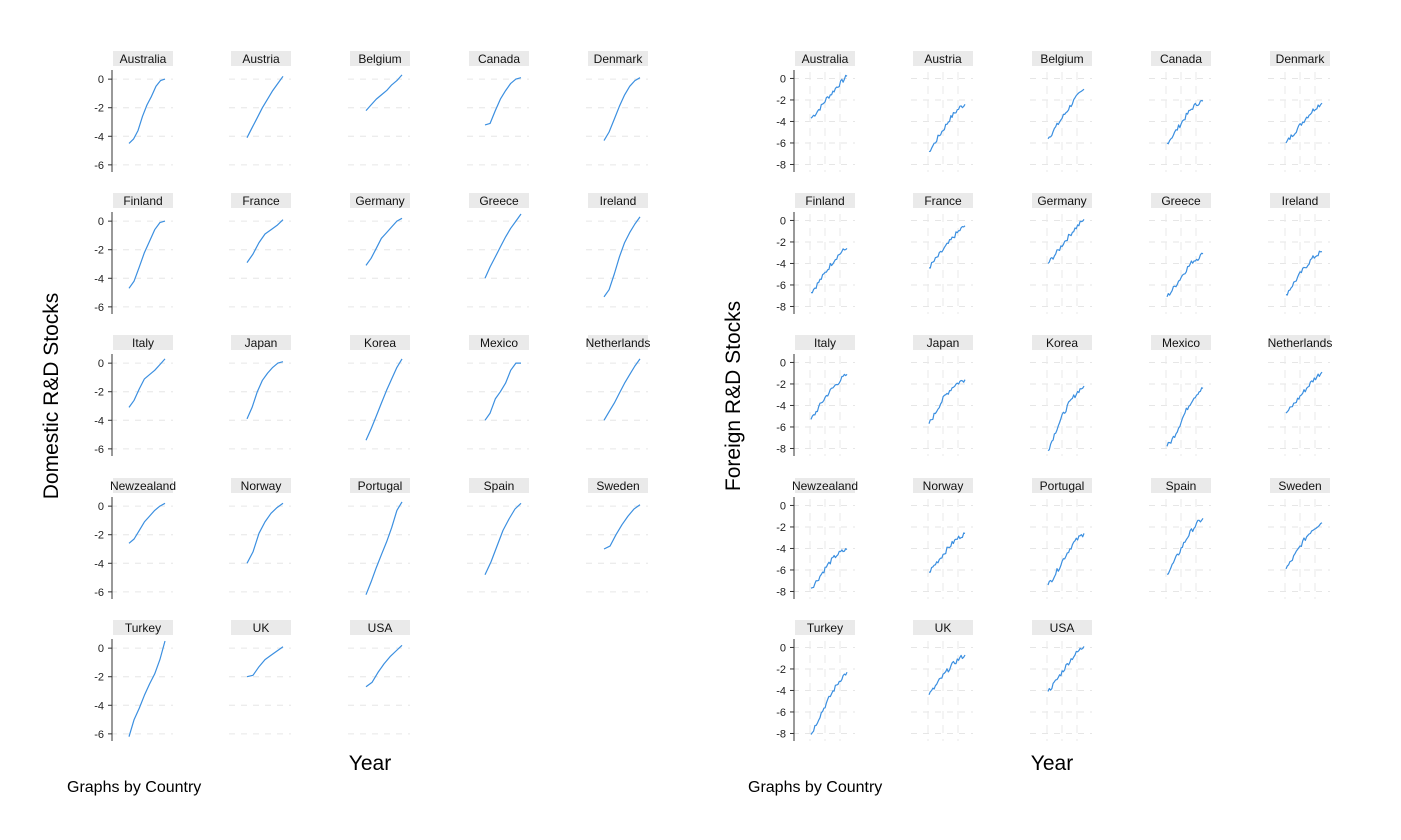 The image size is (1401, 840). I want to click on foreign-panel-japan: Japan, so click(942, 395).